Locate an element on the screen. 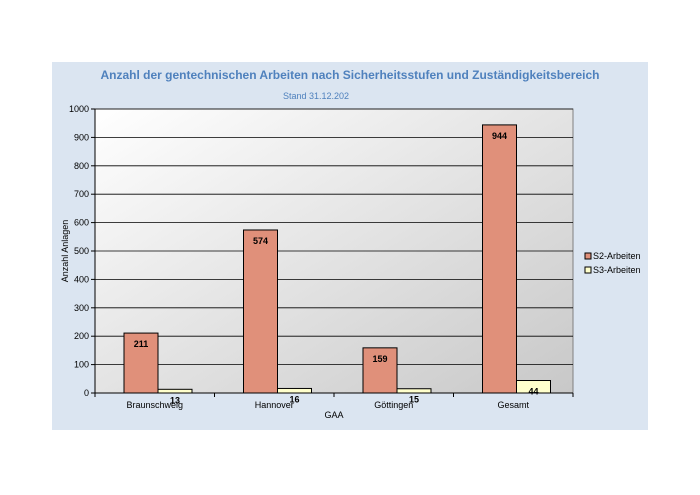  bar-value-label: 44 is located at coordinates (533, 392).